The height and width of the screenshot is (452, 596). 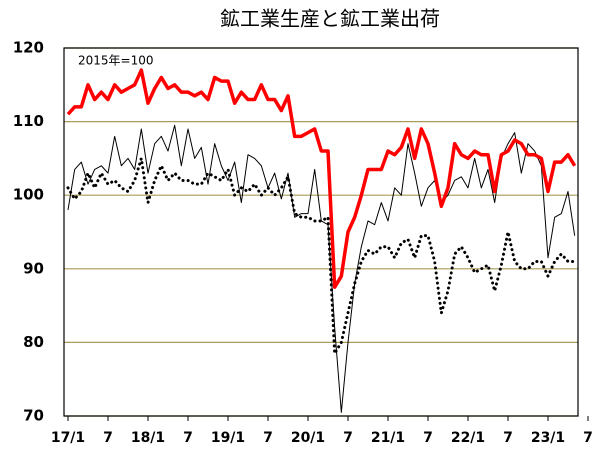 What do you see at coordinates (330, 19) in the screenshot?
I see `chart-title: 鉱工業生産と鉱工業出荷` at bounding box center [330, 19].